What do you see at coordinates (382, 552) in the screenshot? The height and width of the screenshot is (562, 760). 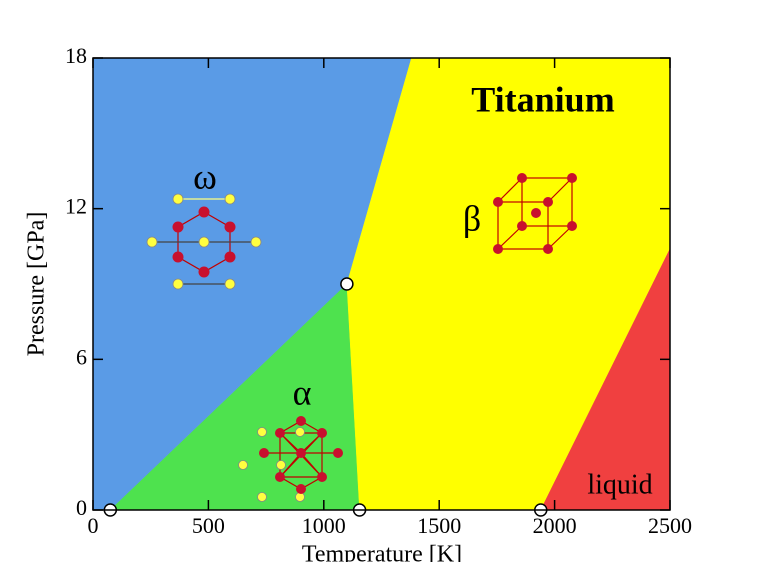 I see `x-axis-label: Temperature [K]` at bounding box center [382, 552].